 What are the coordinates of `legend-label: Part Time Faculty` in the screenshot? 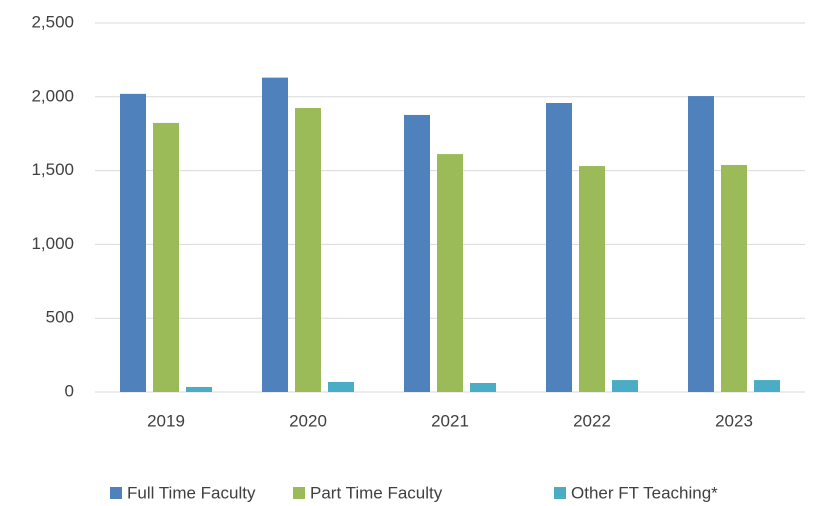 It's located at (376, 492).